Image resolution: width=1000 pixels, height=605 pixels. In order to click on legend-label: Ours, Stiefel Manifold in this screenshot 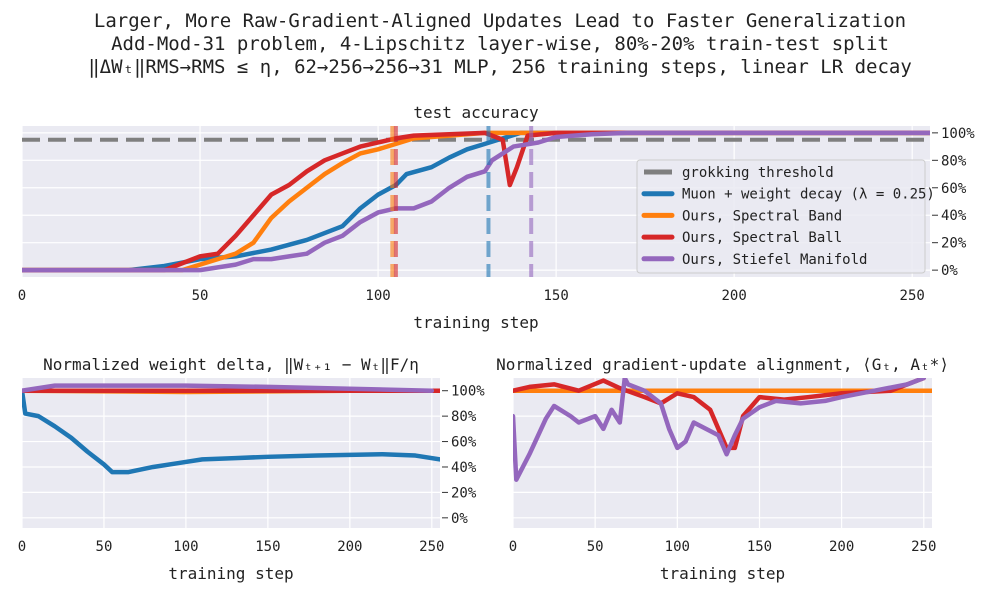, I will do `click(774, 260)`.